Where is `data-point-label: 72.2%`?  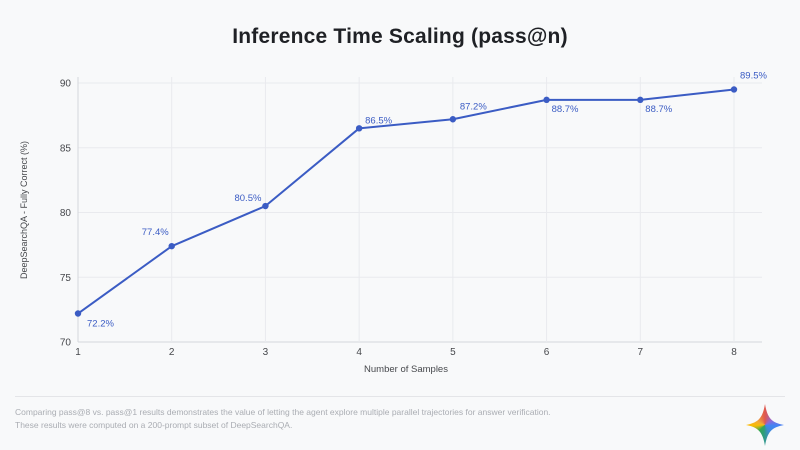
data-point-label: 72.2% is located at coordinates (100, 324).